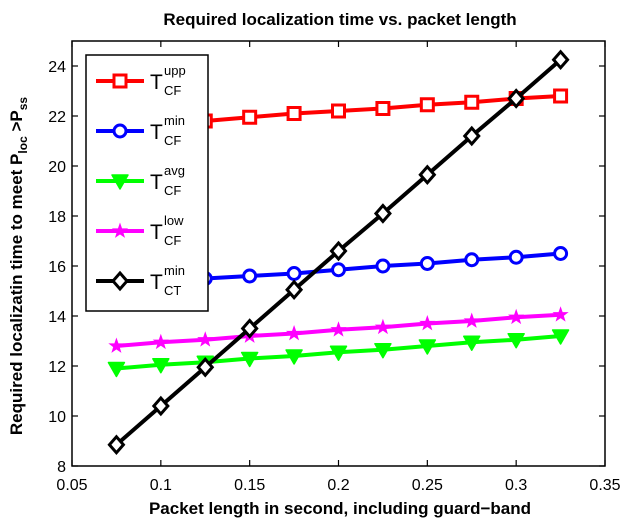 This screenshot has width=625, height=524. What do you see at coordinates (338, 485) in the screenshot?
I see `x-tick-label: 0.2` at bounding box center [338, 485].